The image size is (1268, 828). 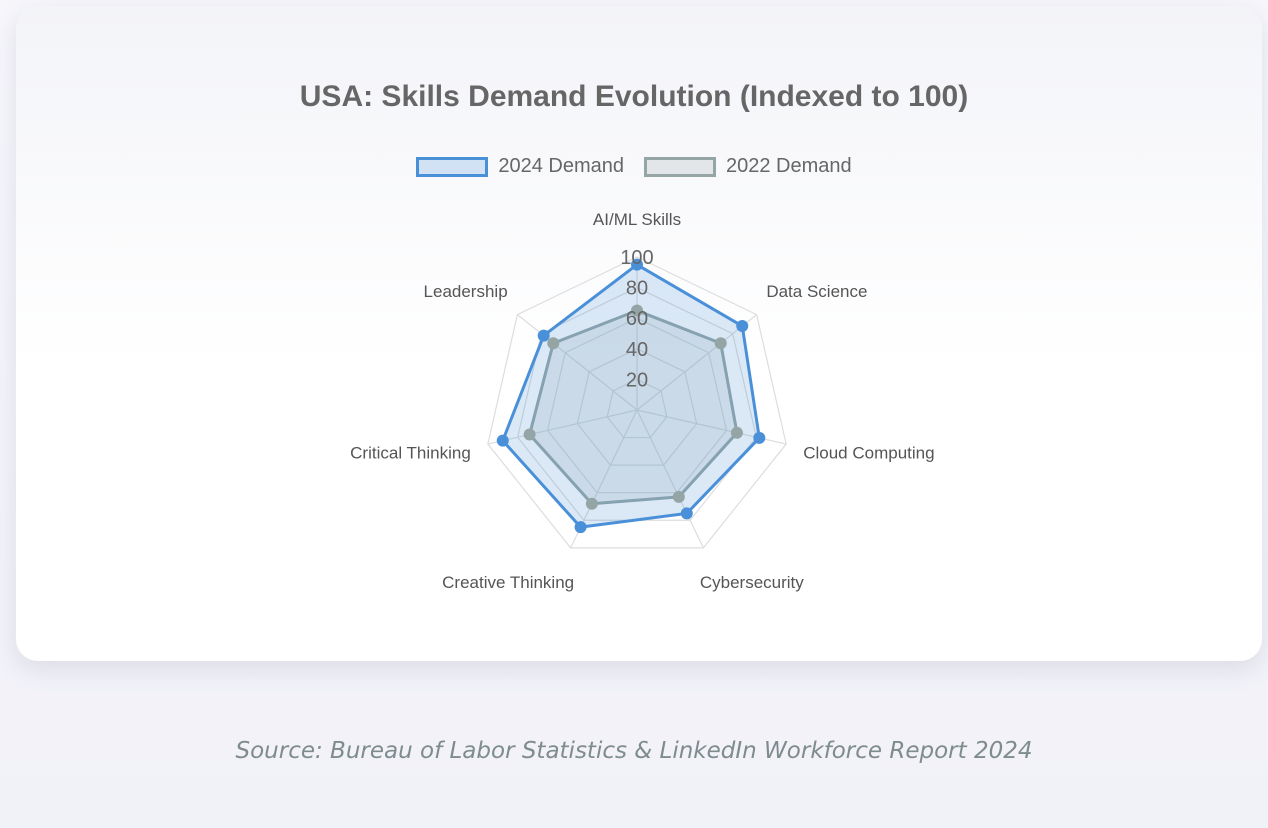 What do you see at coordinates (680, 166) in the screenshot?
I see `legend-swatch-2022` at bounding box center [680, 166].